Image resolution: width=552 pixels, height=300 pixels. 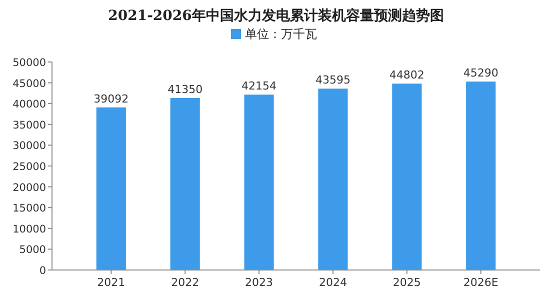 What do you see at coordinates (332, 80) in the screenshot?
I see `data-label: 43595` at bounding box center [332, 80].